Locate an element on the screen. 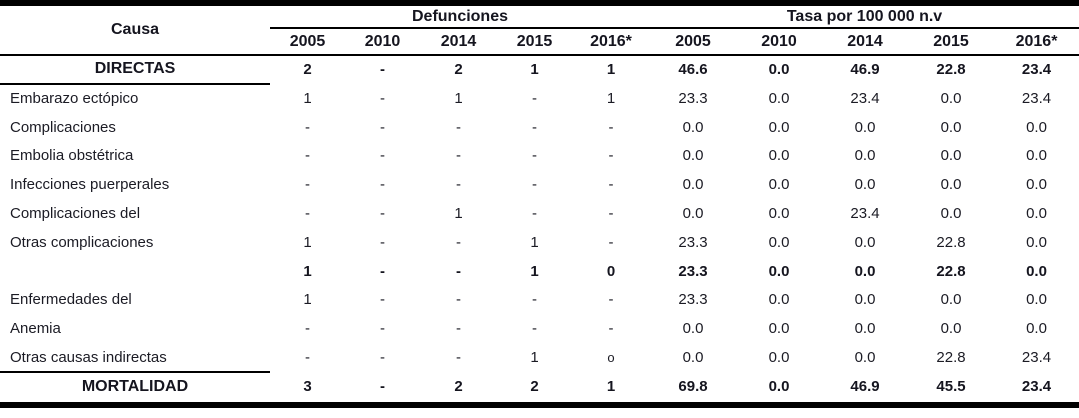 The image size is (1079, 418). row-label: Otras causas indirectas is located at coordinates (88, 357).